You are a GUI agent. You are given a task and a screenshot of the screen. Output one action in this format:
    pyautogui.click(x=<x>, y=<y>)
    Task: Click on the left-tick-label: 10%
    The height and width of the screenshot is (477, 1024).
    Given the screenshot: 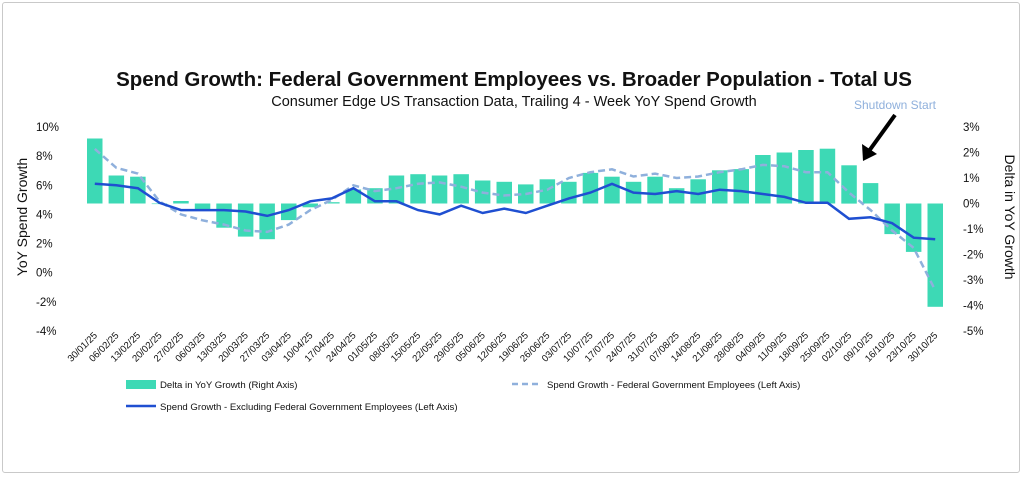 What is the action you would take?
    pyautogui.click(x=47, y=128)
    